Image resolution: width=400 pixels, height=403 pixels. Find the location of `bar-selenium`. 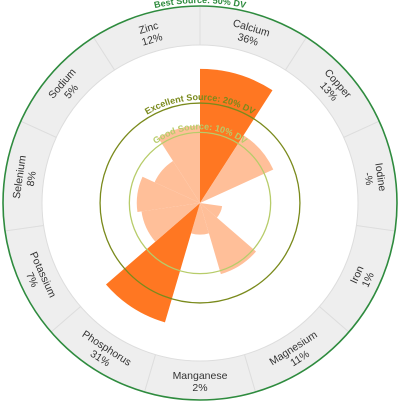

bar-selenium is located at coordinates (168, 194).